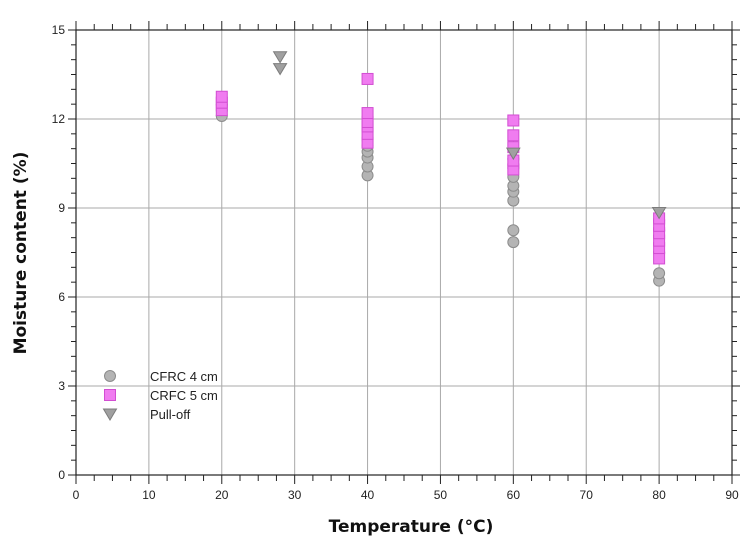 This screenshot has width=741, height=538. I want to click on x-tick-label: 20, so click(222, 495).